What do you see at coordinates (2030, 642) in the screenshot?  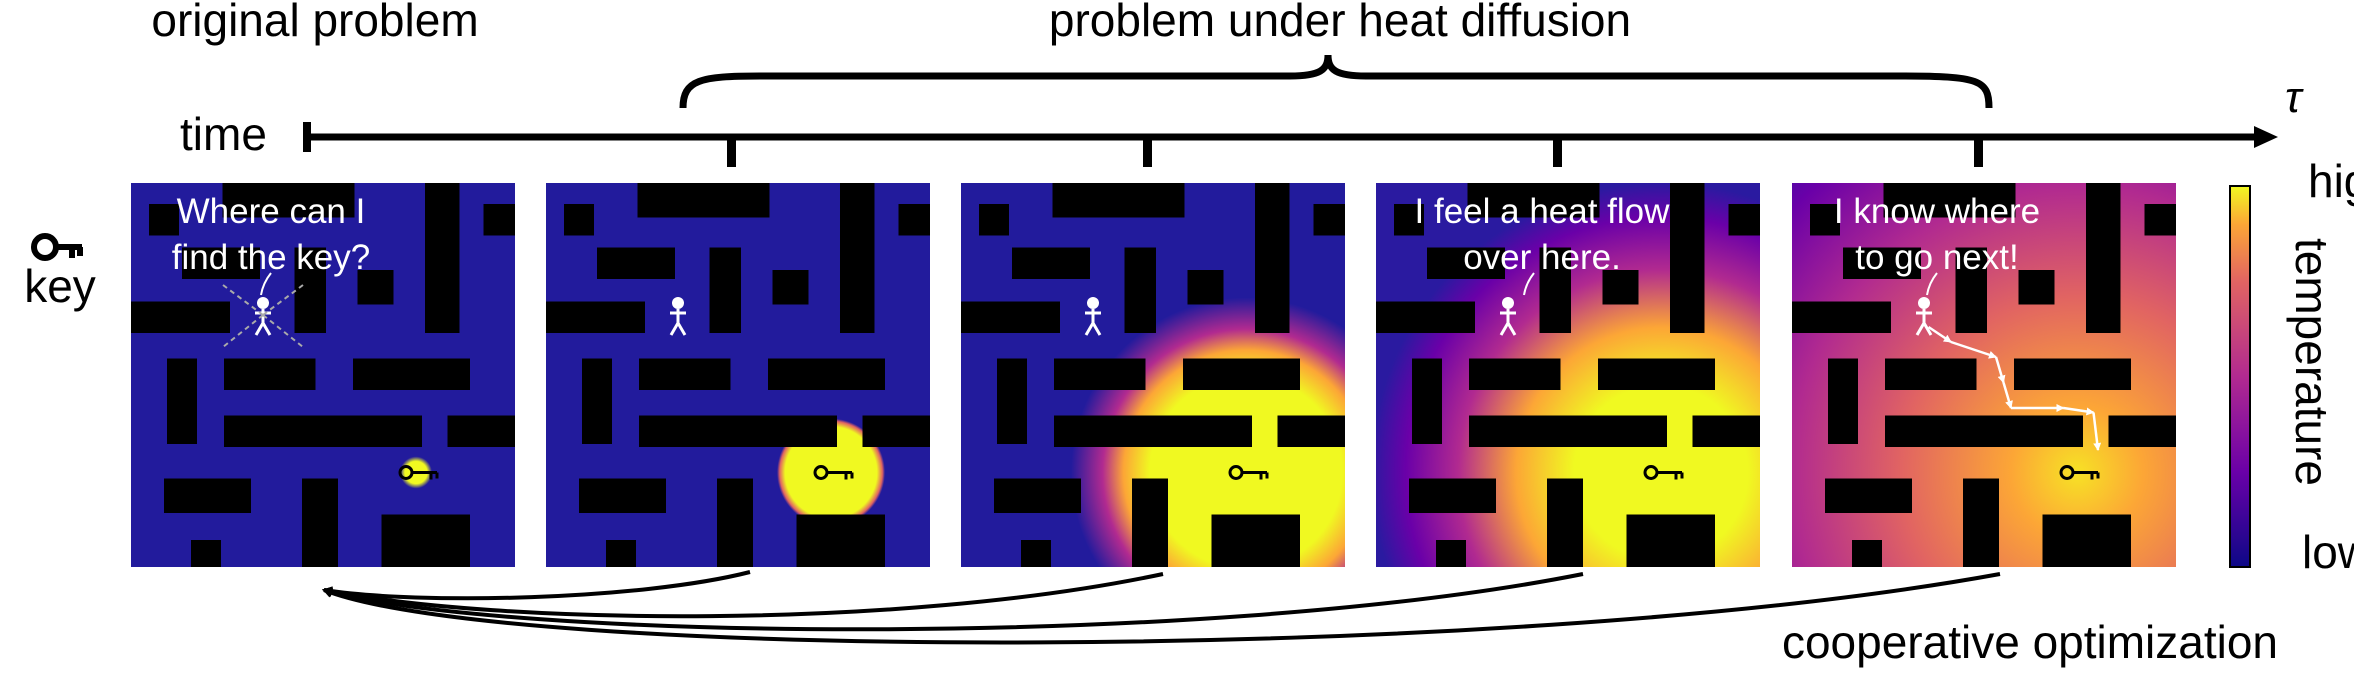 I see `footer: cooperative optimization` at bounding box center [2030, 642].